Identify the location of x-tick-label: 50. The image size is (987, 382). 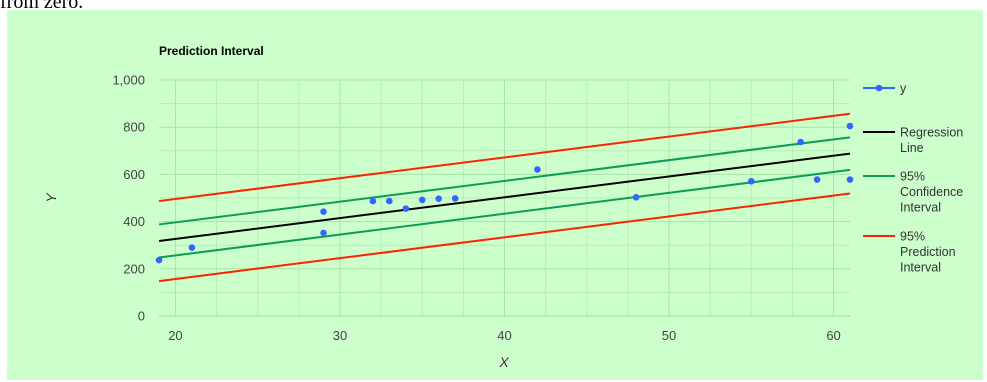
(669, 335).